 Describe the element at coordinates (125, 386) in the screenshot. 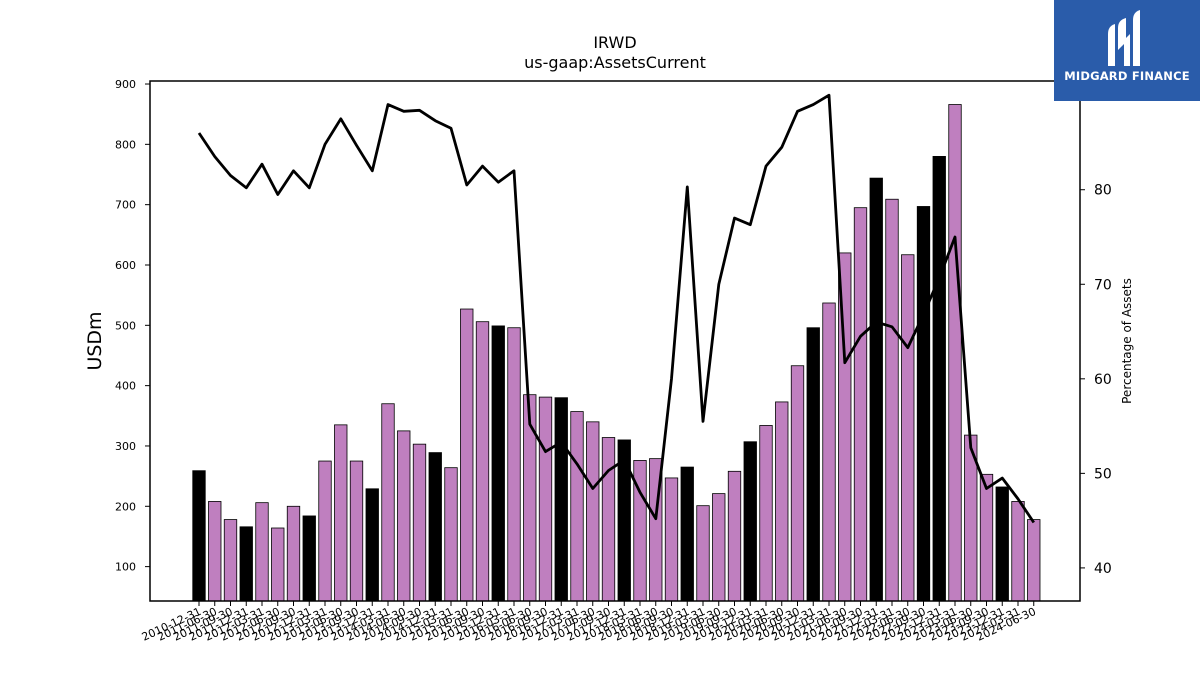

I see `y-tick-label: 400` at that location.